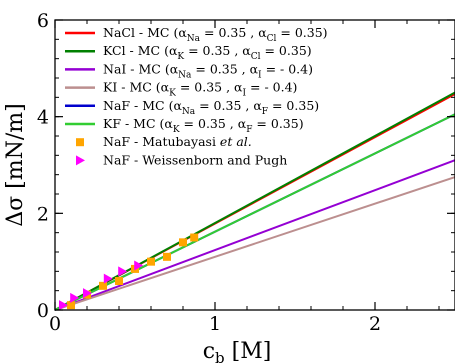 The image size is (455, 364). Describe the element at coordinates (200, 89) in the screenshot. I see `legend-label-3: KI - MC (αK = 0.35 , αI = - 0.4)` at that location.